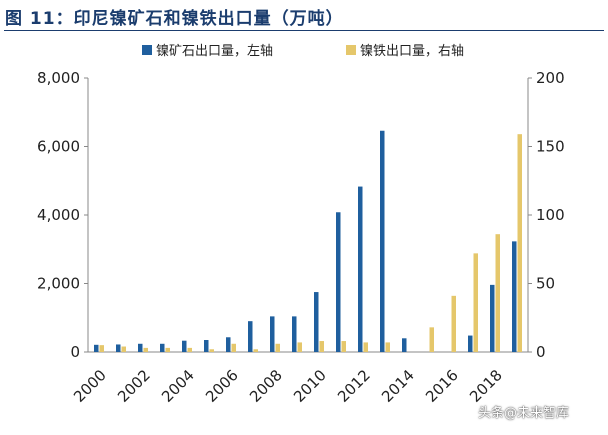 This screenshot has height=435, width=608. Describe the element at coordinates (96, 348) in the screenshot. I see `bar-ore-2000` at that location.